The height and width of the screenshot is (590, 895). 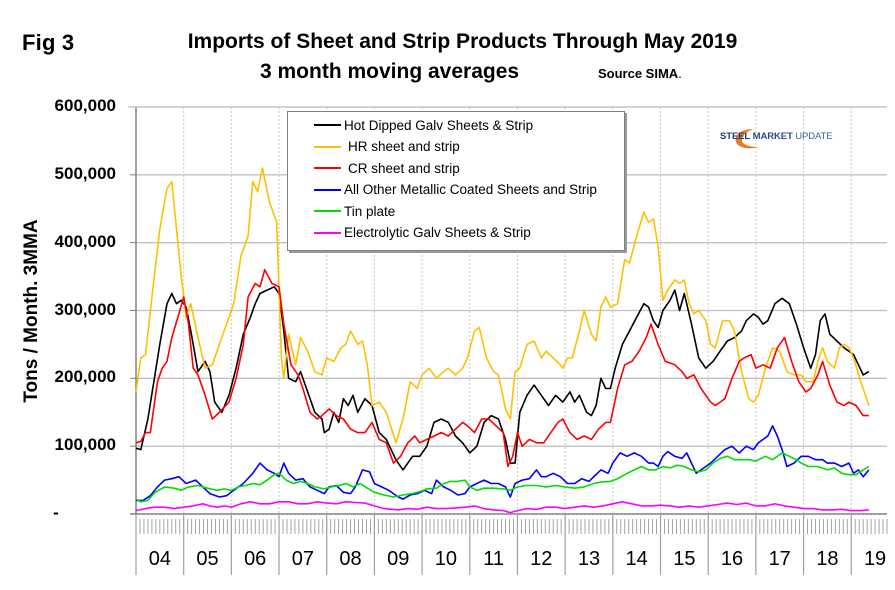 What do you see at coordinates (85, 309) in the screenshot?
I see `y-tick-label: 300,000` at bounding box center [85, 309].